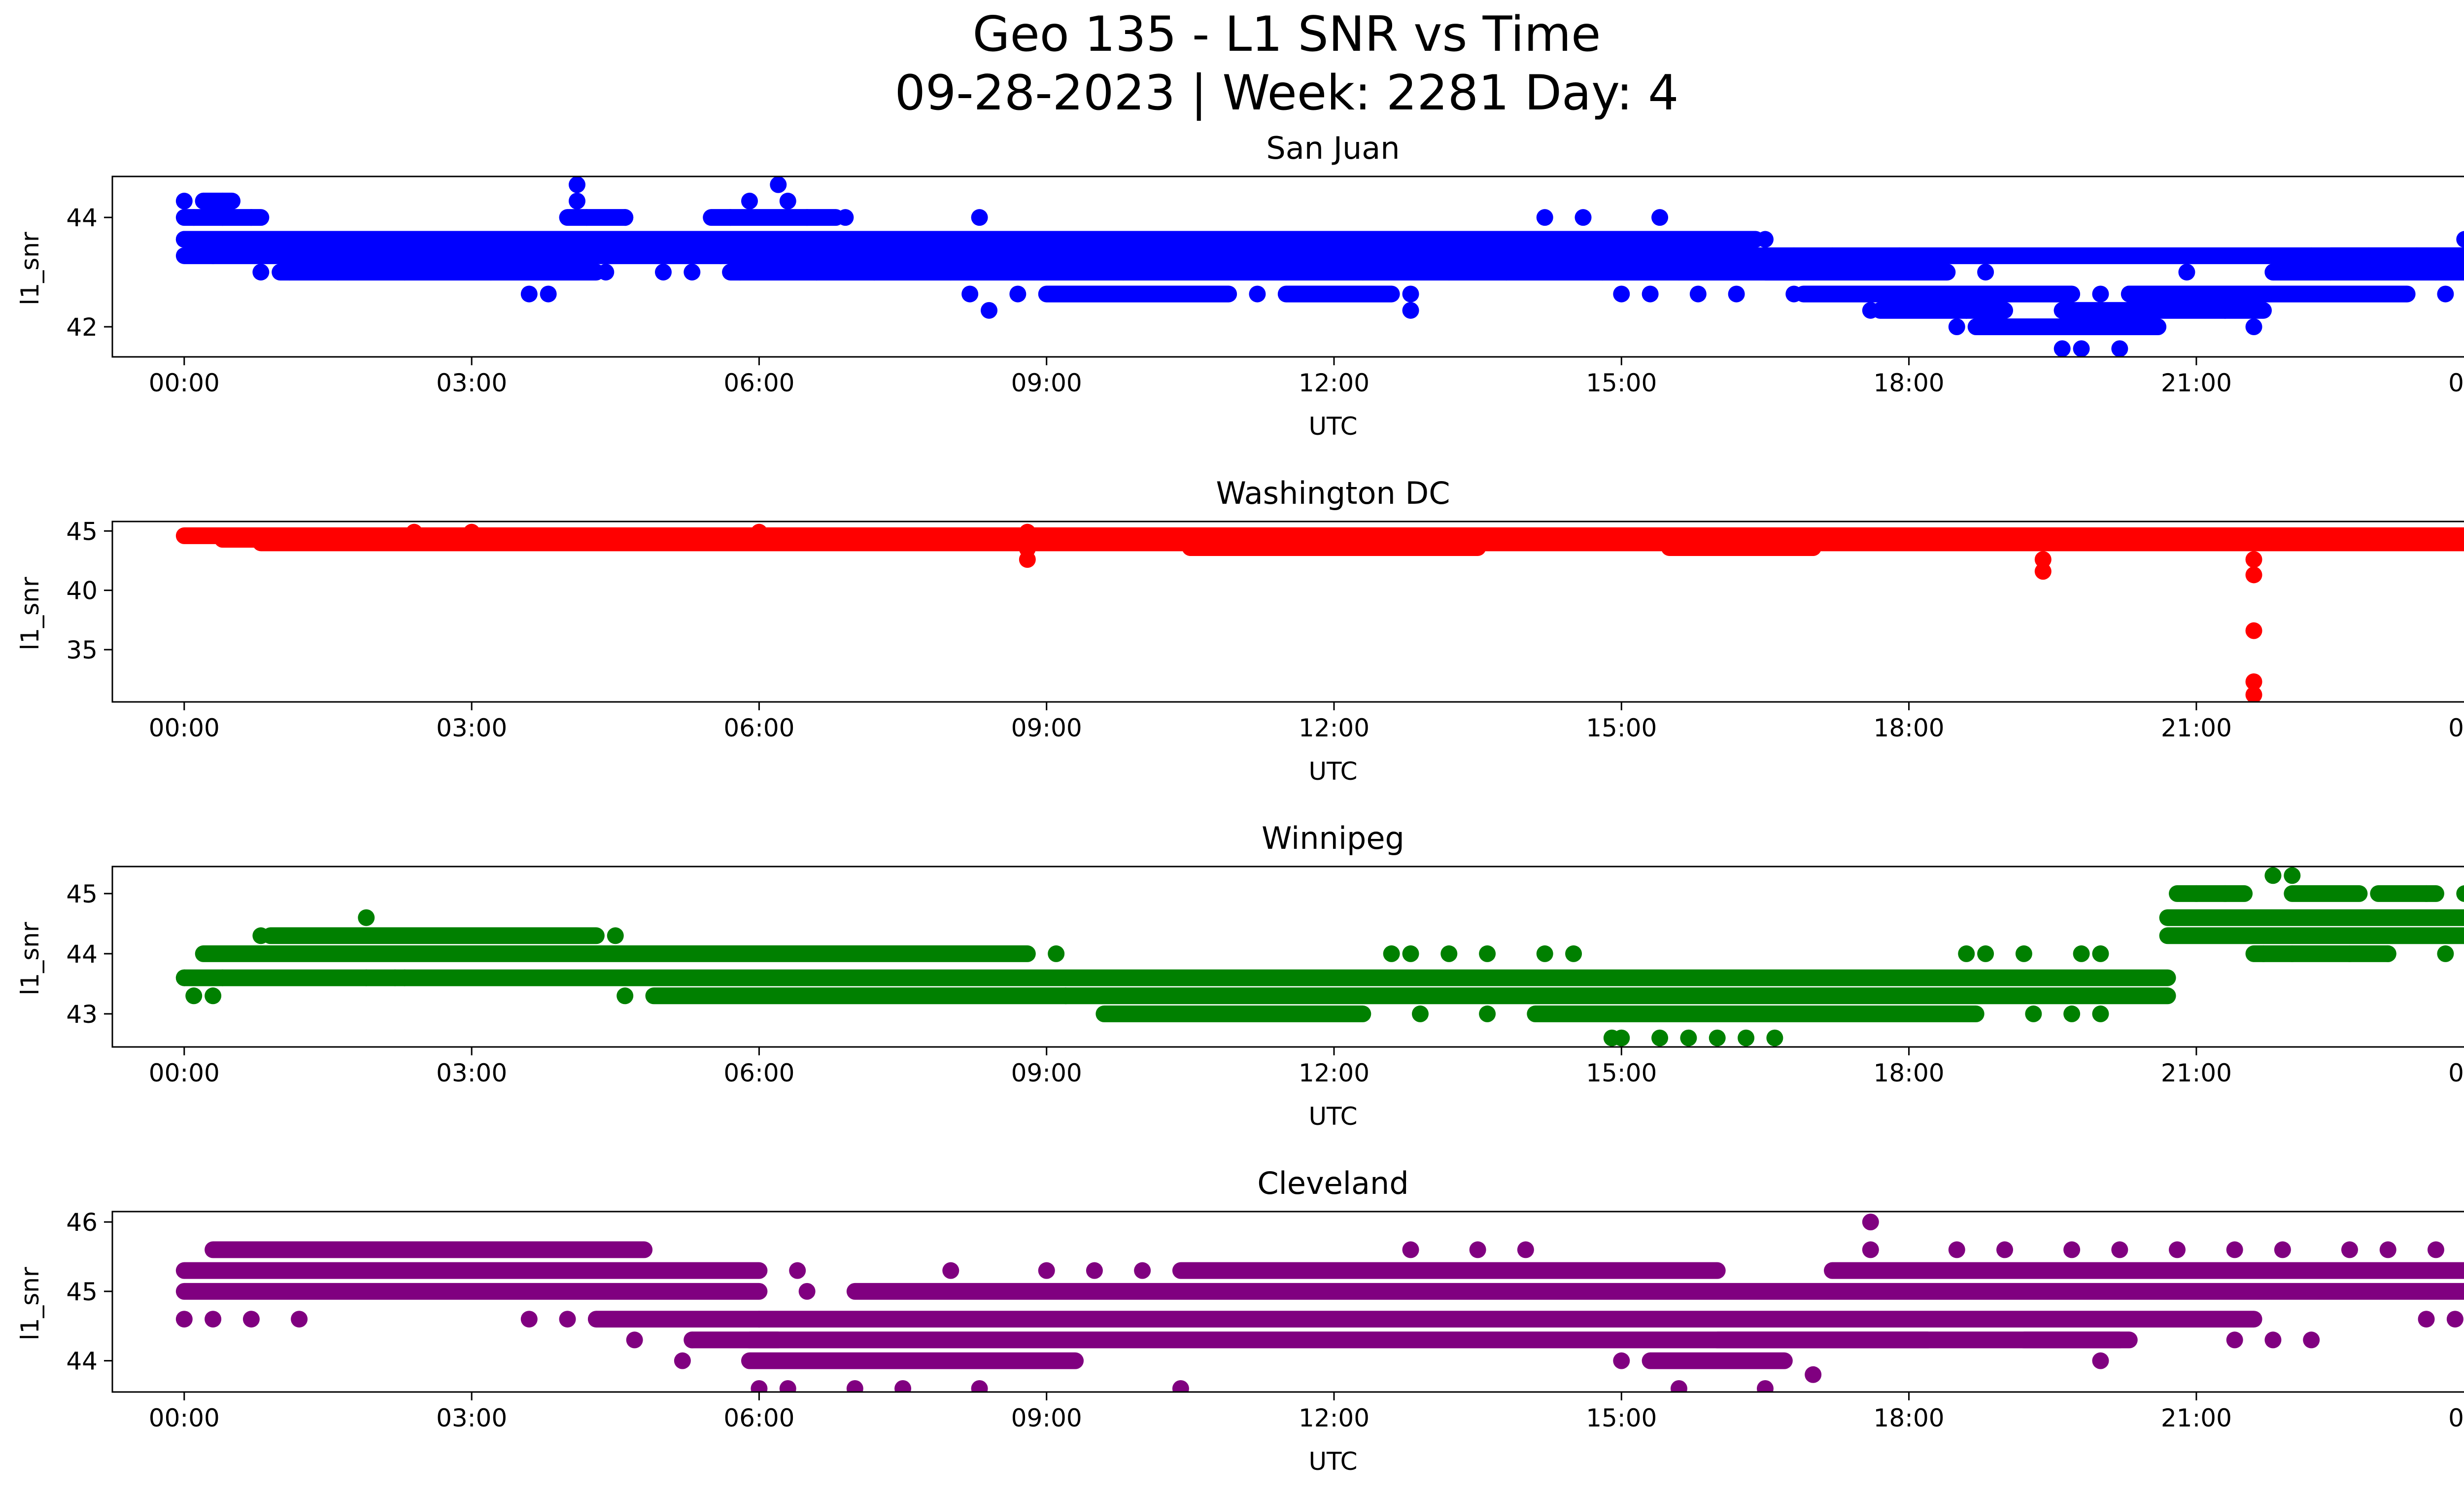  Describe the element at coordinates (758, 1073) in the screenshot. I see `x-tick-label: 06:00` at that location.